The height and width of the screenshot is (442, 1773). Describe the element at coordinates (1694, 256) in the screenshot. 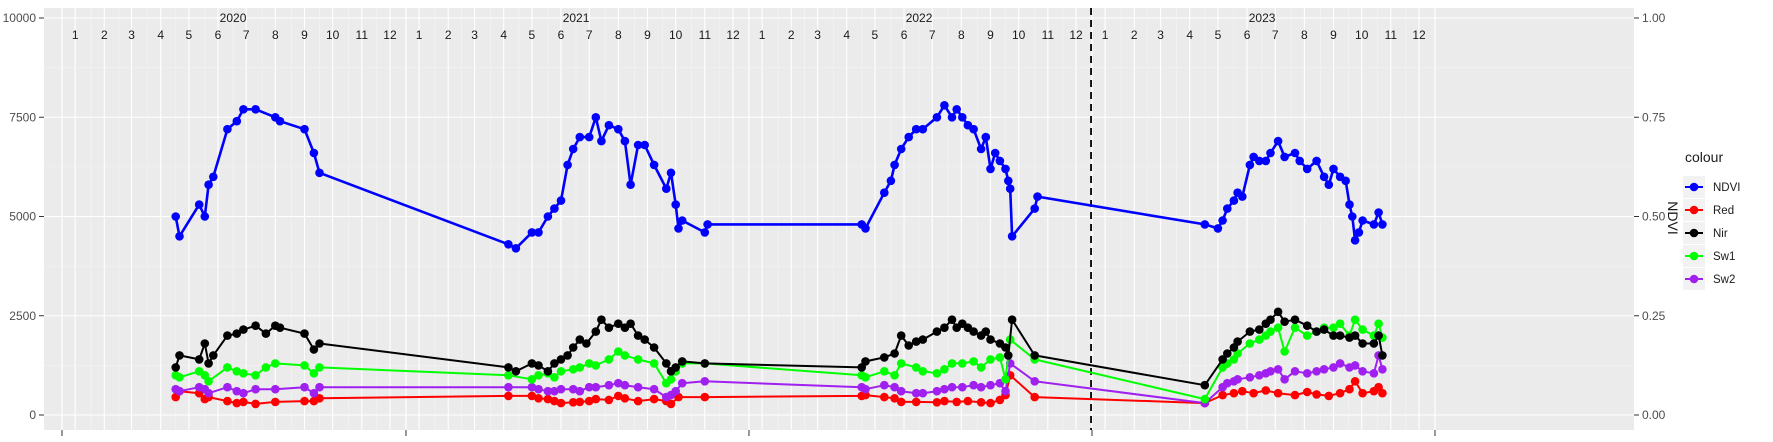

I see `legend-key-marker` at that location.